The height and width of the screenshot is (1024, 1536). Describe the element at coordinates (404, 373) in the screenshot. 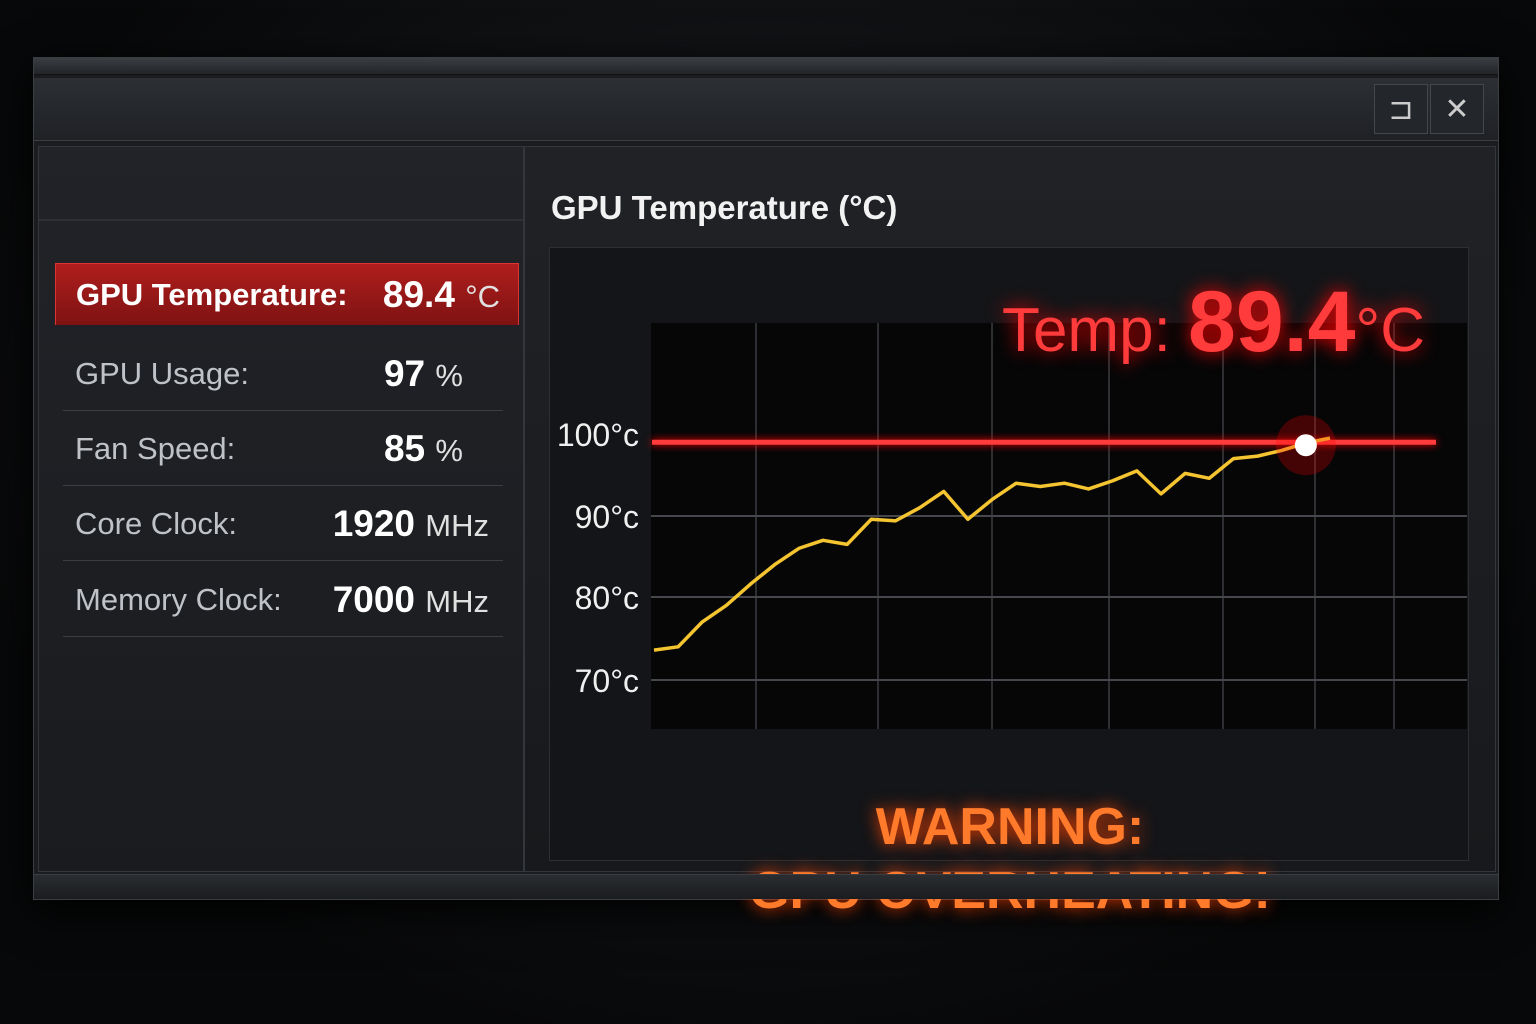

I see `stat-value: 97` at that location.